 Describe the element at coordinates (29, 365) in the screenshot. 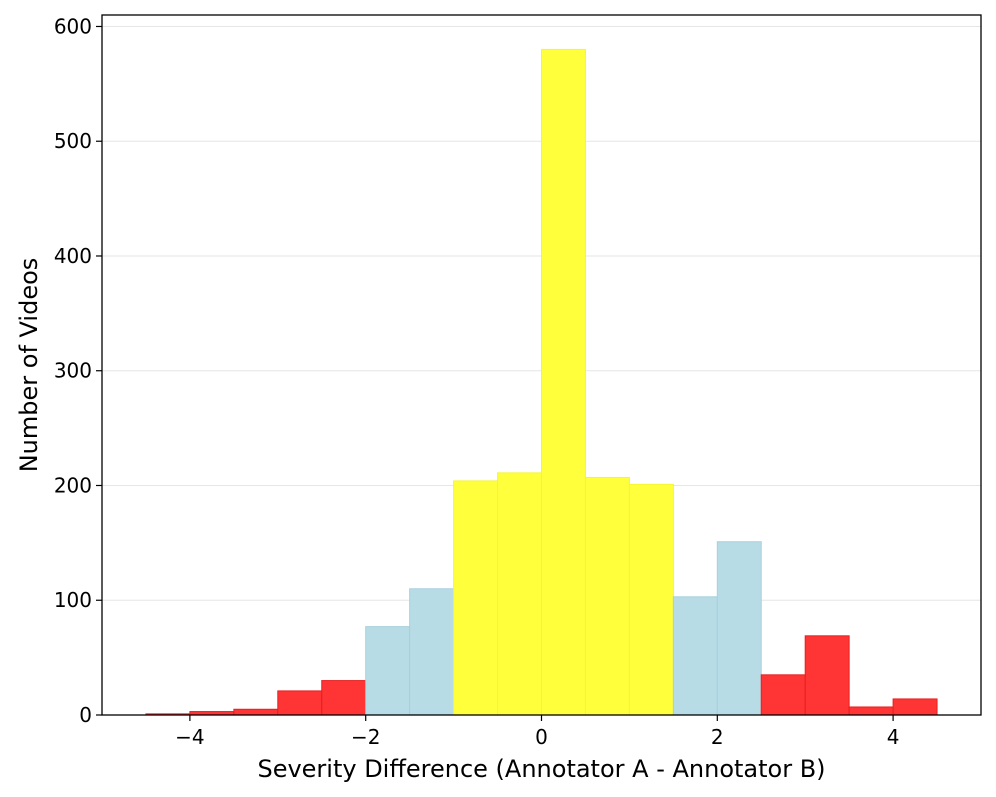

I see `y-axis-title: Number of Videos` at that location.